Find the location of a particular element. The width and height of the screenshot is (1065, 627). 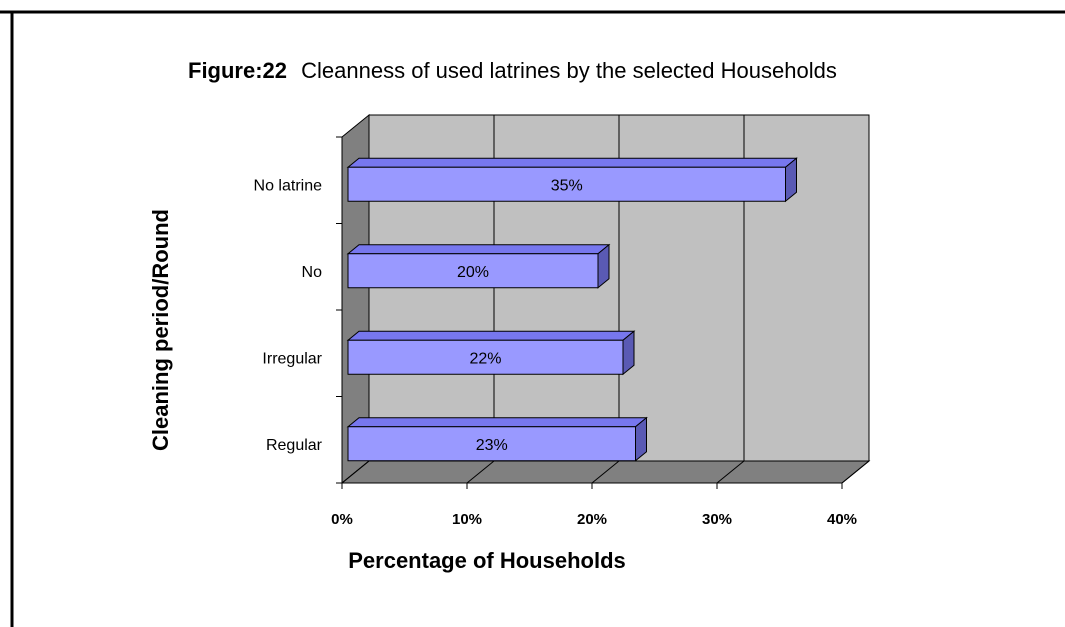

bar: 35% is located at coordinates (572, 180).